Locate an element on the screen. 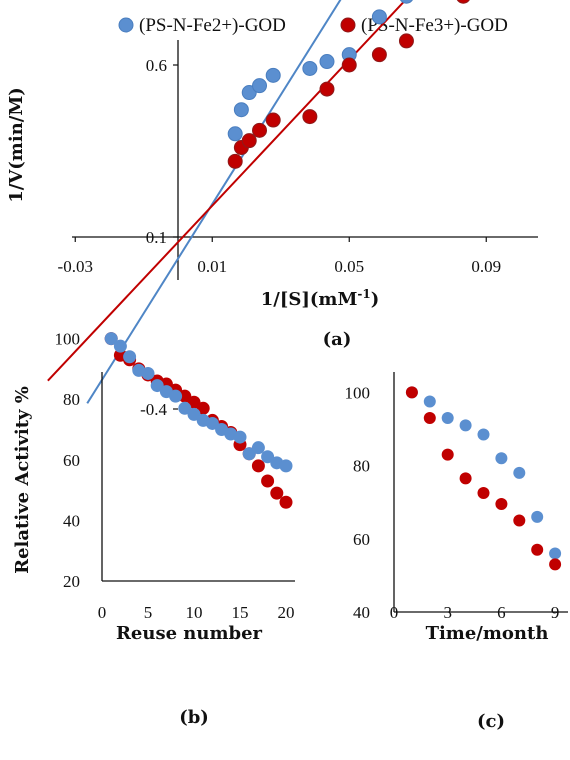 This screenshot has height=760, width=570. panel-c-y-tick-label: 40 is located at coordinates (361, 612).